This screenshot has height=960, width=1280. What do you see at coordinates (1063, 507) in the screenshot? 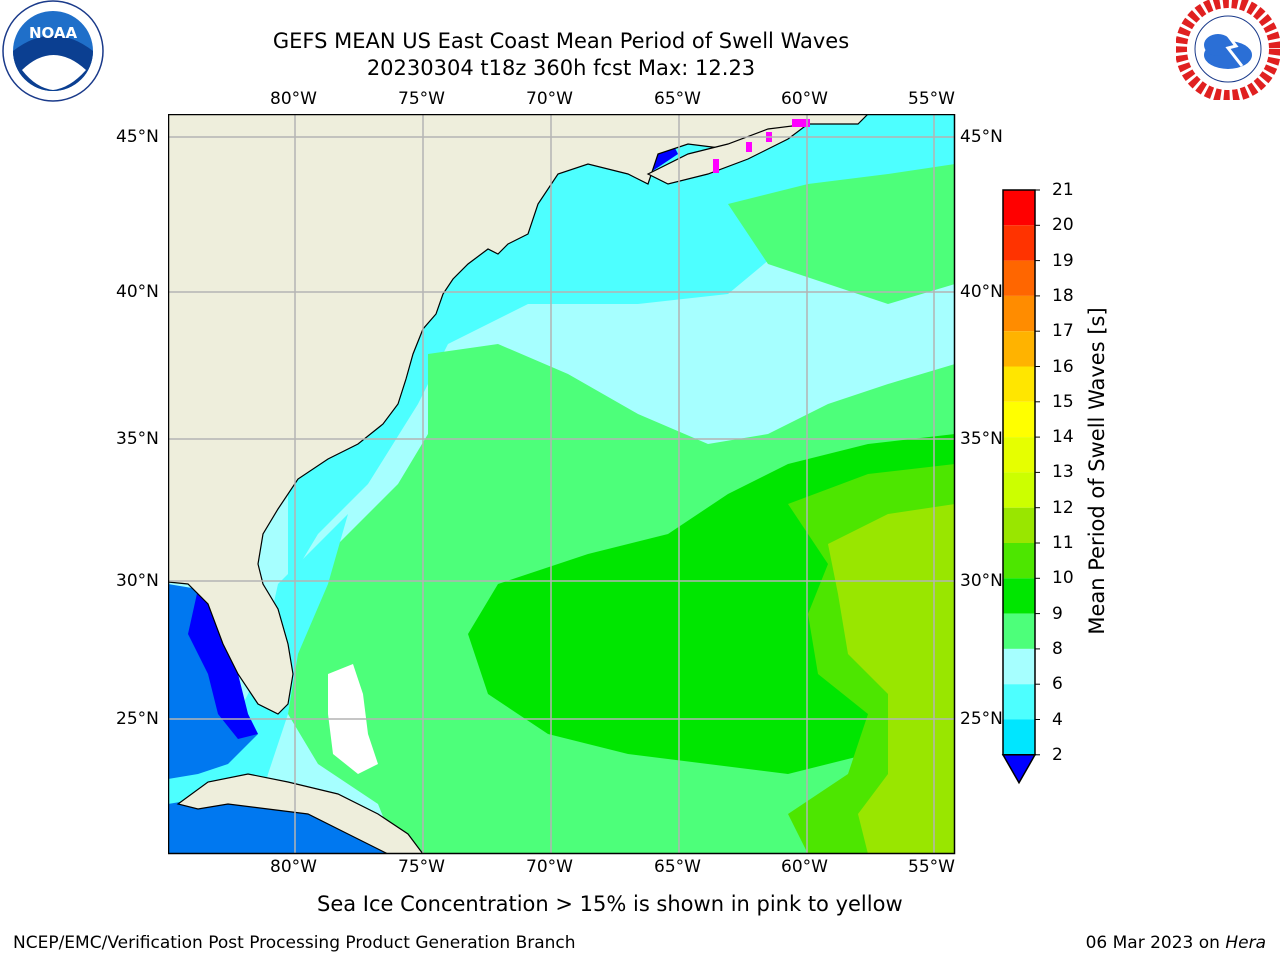
I see `colorbar-tick-label: 12` at bounding box center [1063, 507].